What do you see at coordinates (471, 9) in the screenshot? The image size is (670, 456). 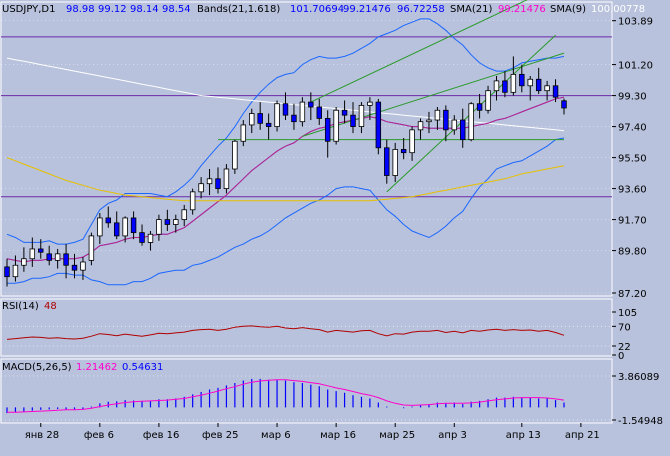 I see `header-sma21-label: SMA(21)` at bounding box center [471, 9].